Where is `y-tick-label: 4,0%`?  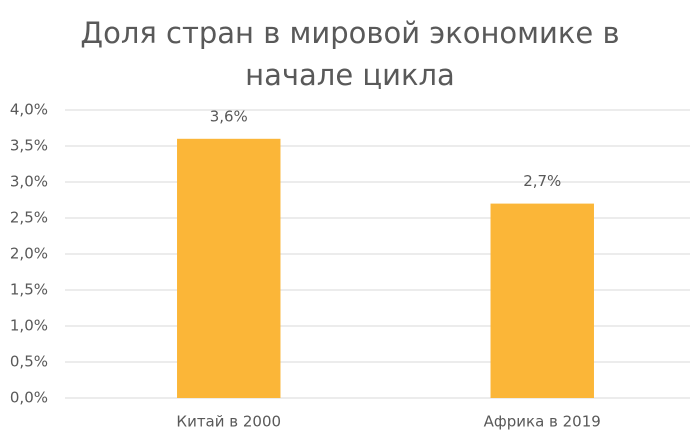
y-tick-label: 4,0% is located at coordinates (29, 110).